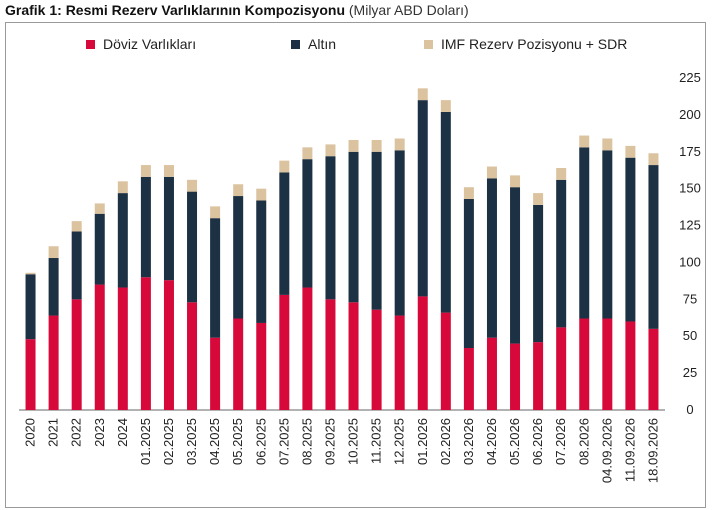 Image resolution: width=717 pixels, height=510 pixels. What do you see at coordinates (690, 225) in the screenshot?
I see `y-tick-label-5: 125` at bounding box center [690, 225].